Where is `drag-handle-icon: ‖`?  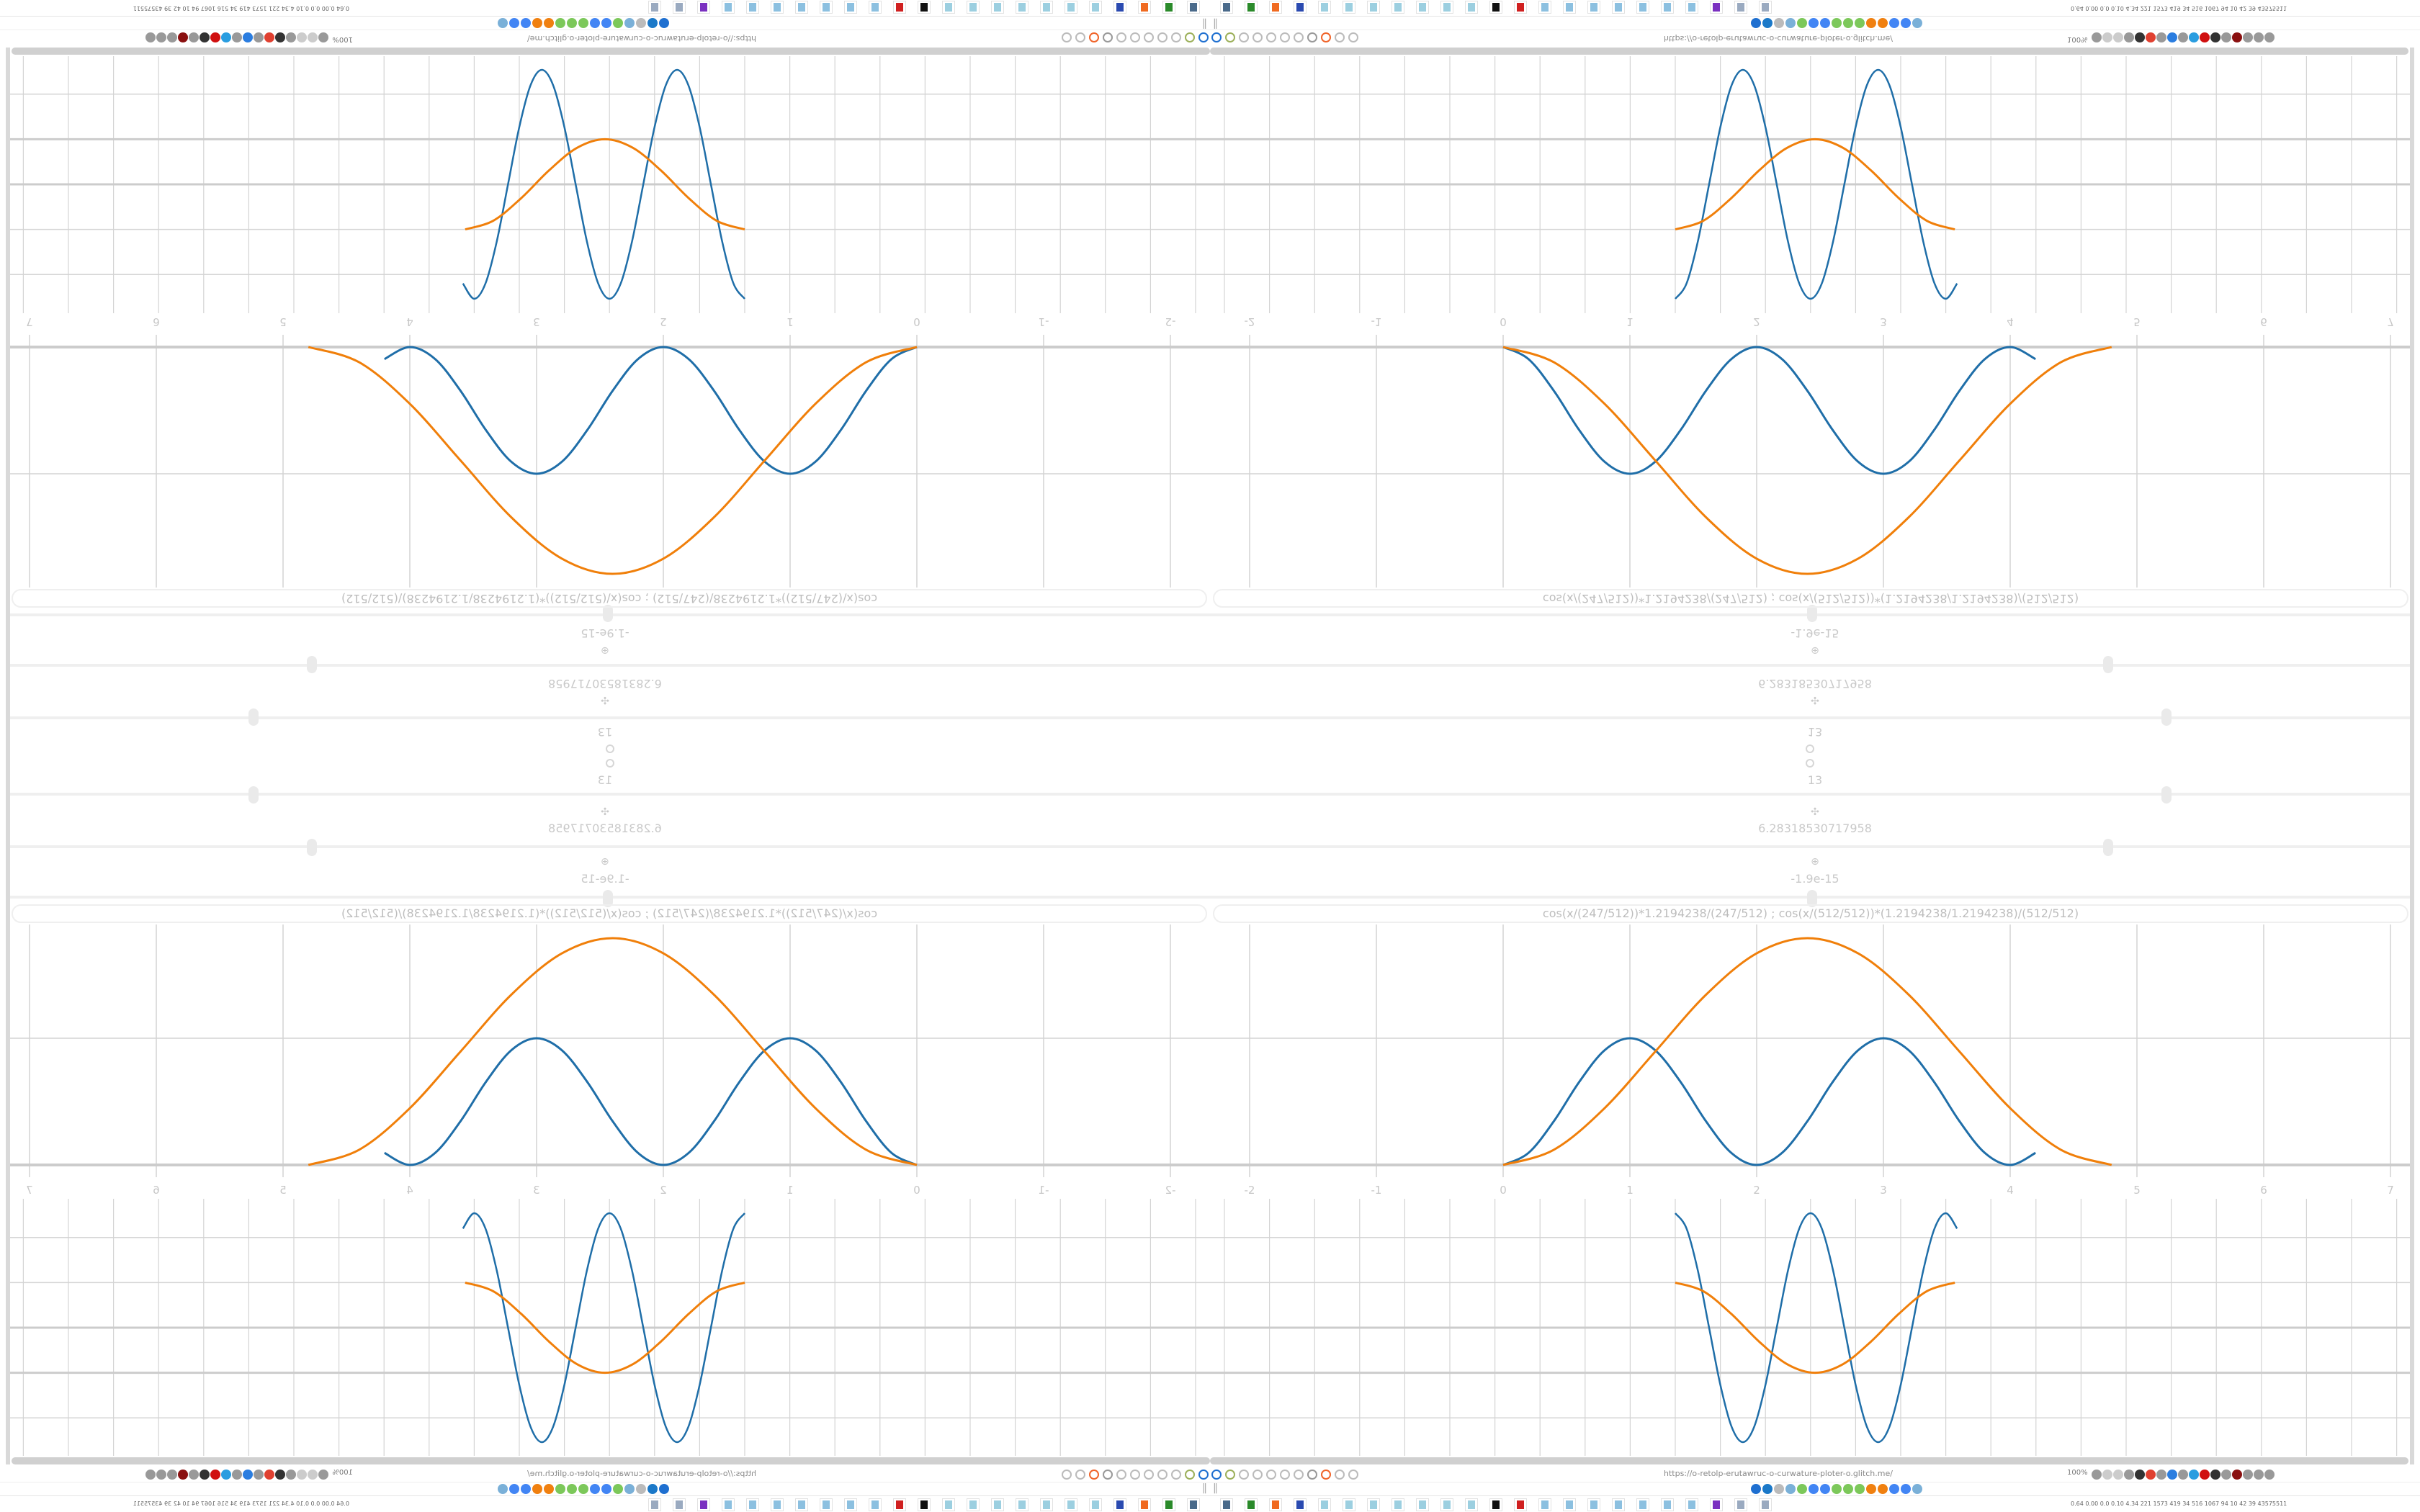 drag-handle-icon: ‖ is located at coordinates (1215, 24).